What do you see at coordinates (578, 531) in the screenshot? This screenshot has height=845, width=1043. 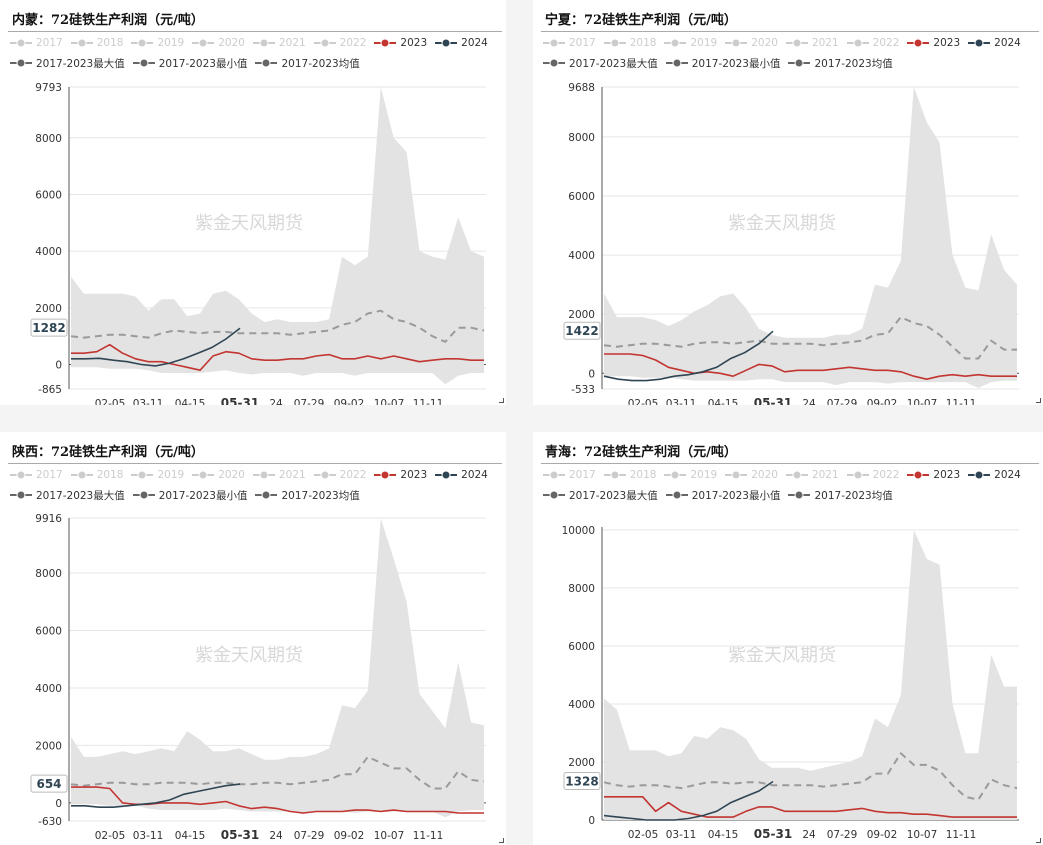 I see `y-tick-label: 10000` at bounding box center [578, 531].